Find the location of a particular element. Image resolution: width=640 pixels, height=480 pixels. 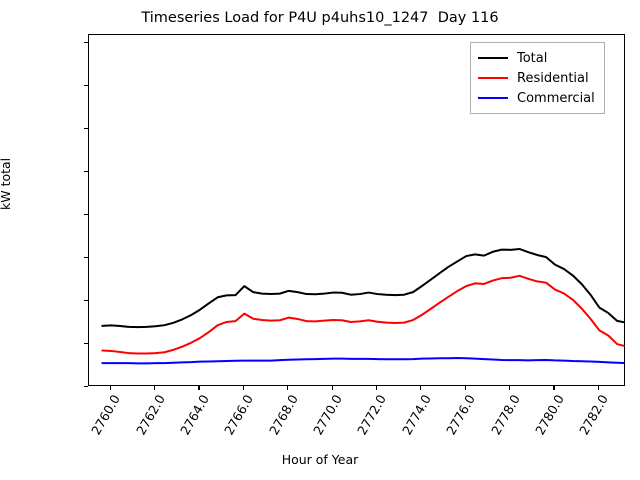

chart-legend: Total Residential Commercial is located at coordinates (537, 78).